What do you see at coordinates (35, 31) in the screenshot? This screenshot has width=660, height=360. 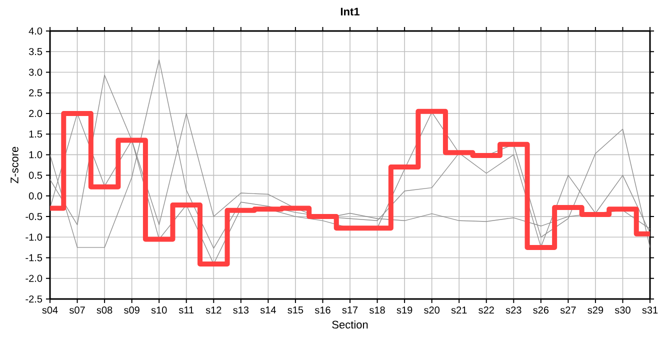 I see `y-tick-label: 4.0` at bounding box center [35, 31].